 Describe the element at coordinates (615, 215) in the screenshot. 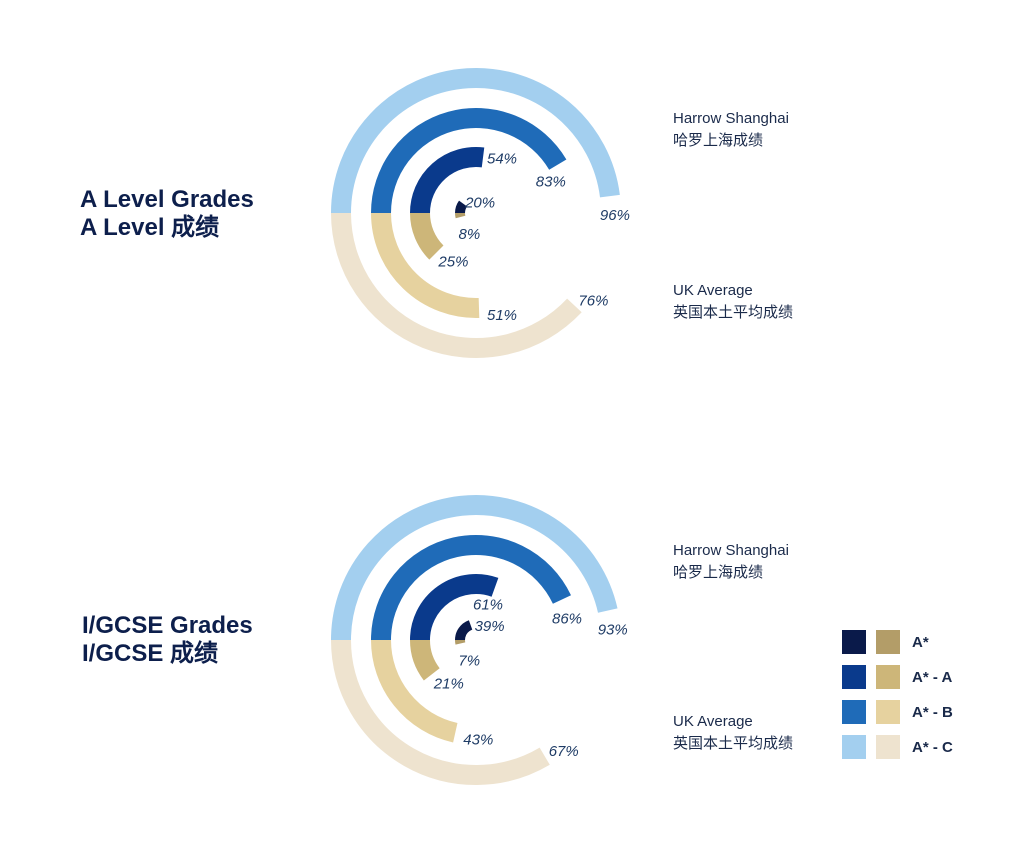

I see `harrow-value-label: 96%` at that location.